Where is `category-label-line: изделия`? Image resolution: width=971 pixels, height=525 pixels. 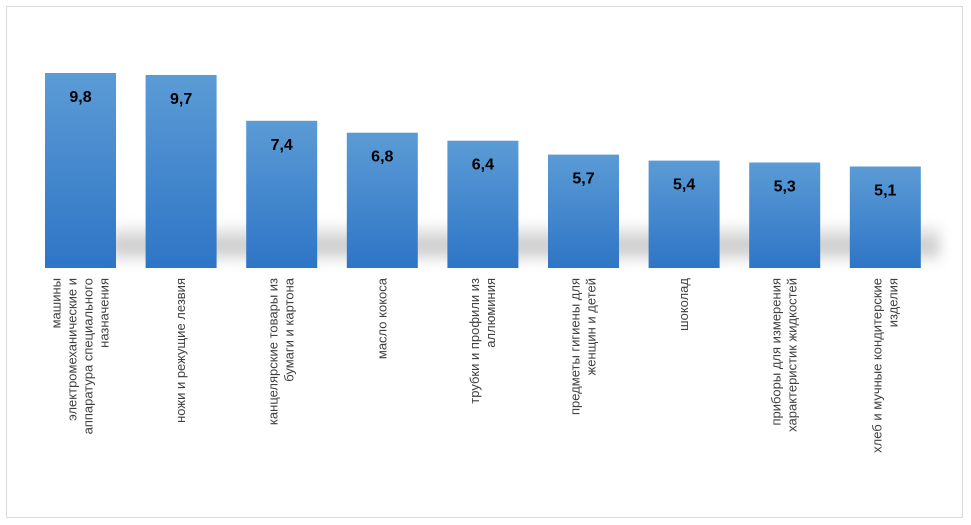
category-label-line: изделия is located at coordinates (892, 302).